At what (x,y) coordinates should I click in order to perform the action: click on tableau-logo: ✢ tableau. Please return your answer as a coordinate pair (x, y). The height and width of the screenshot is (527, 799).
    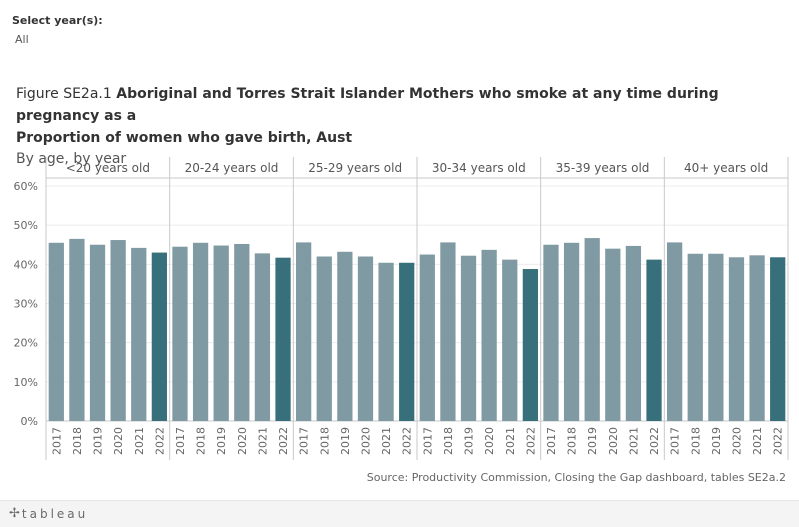
    Looking at the image, I should click on (48, 513).